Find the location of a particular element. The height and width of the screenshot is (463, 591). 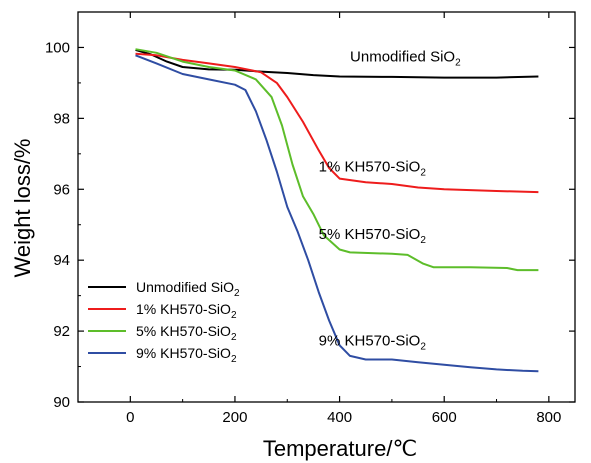

x-axis-title: Temperature/℃ is located at coordinates (340, 448).